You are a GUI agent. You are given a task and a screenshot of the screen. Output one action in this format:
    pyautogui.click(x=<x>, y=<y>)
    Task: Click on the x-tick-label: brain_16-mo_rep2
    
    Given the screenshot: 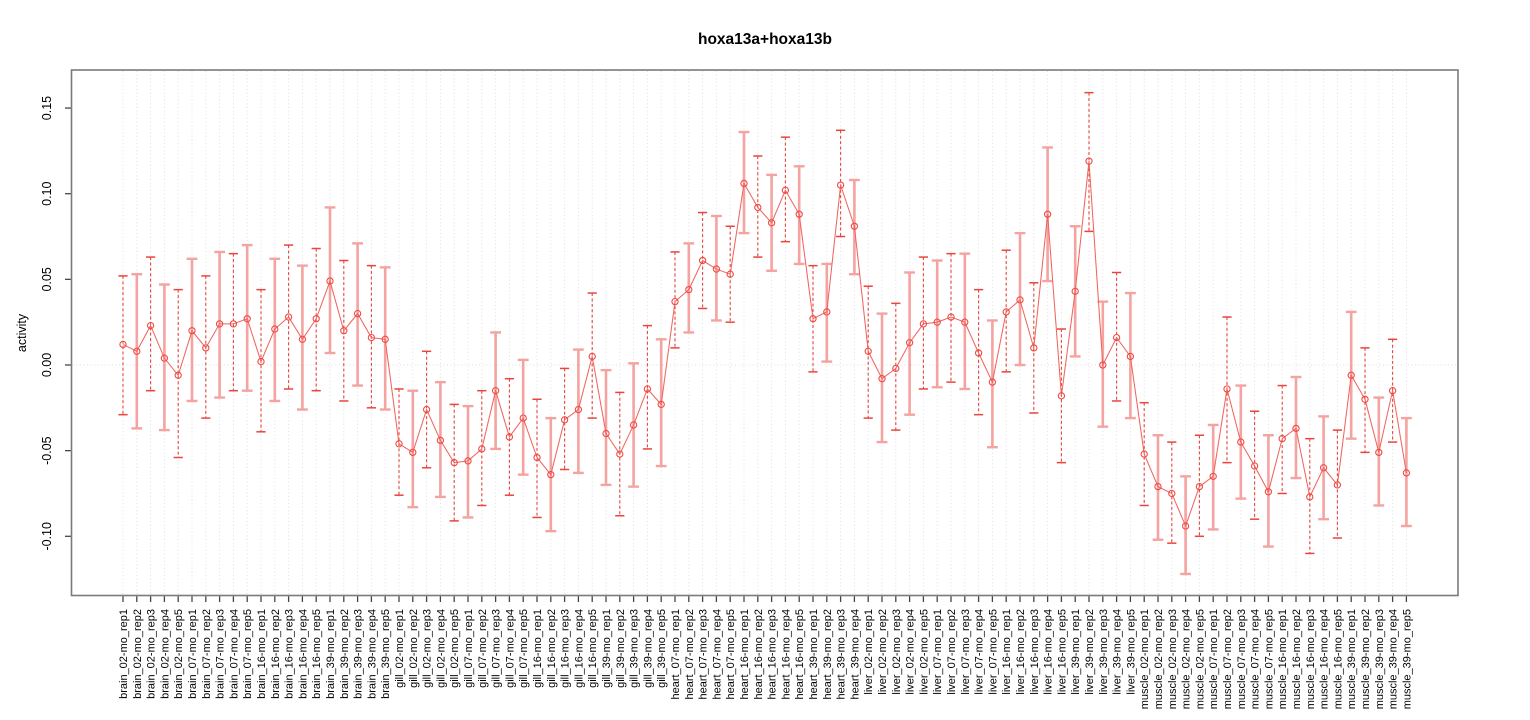 What is the action you would take?
    pyautogui.click(x=276, y=654)
    